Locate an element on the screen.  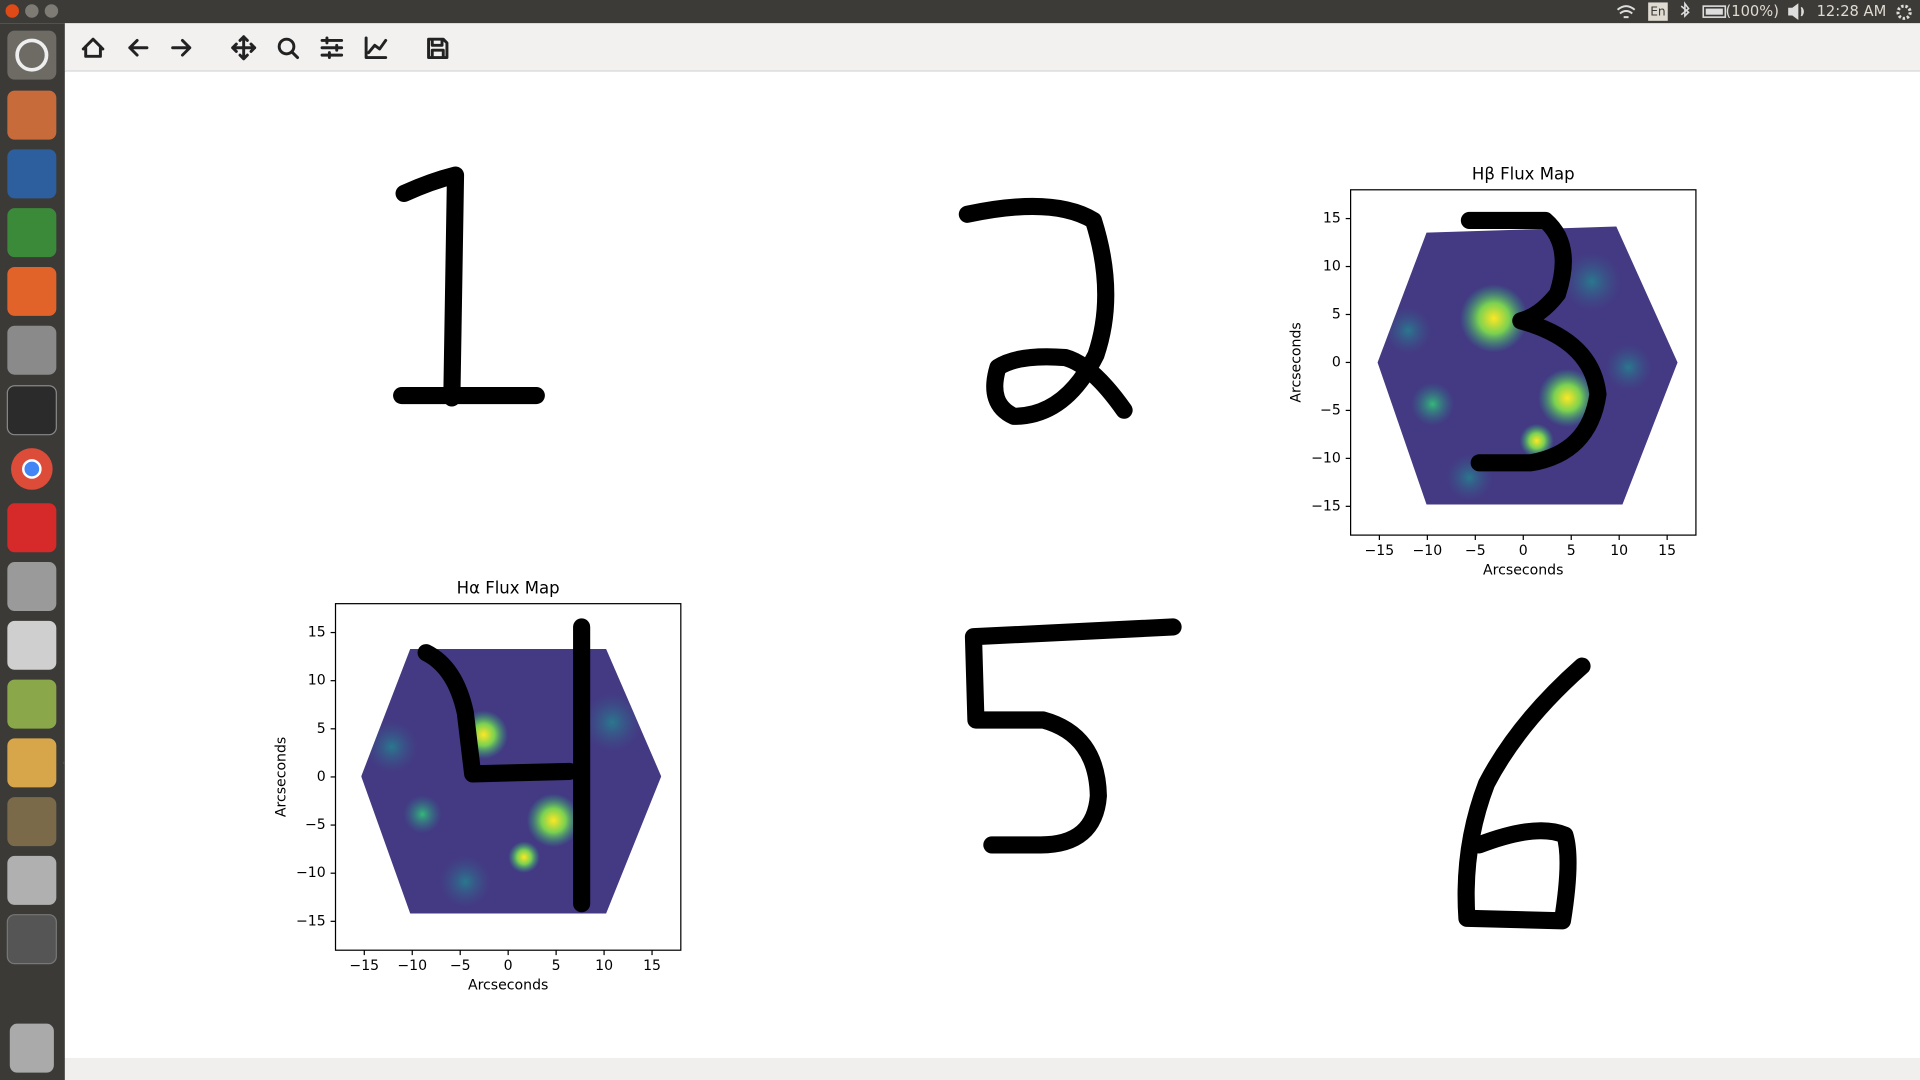
top-bar is located at coordinates (960, 12).